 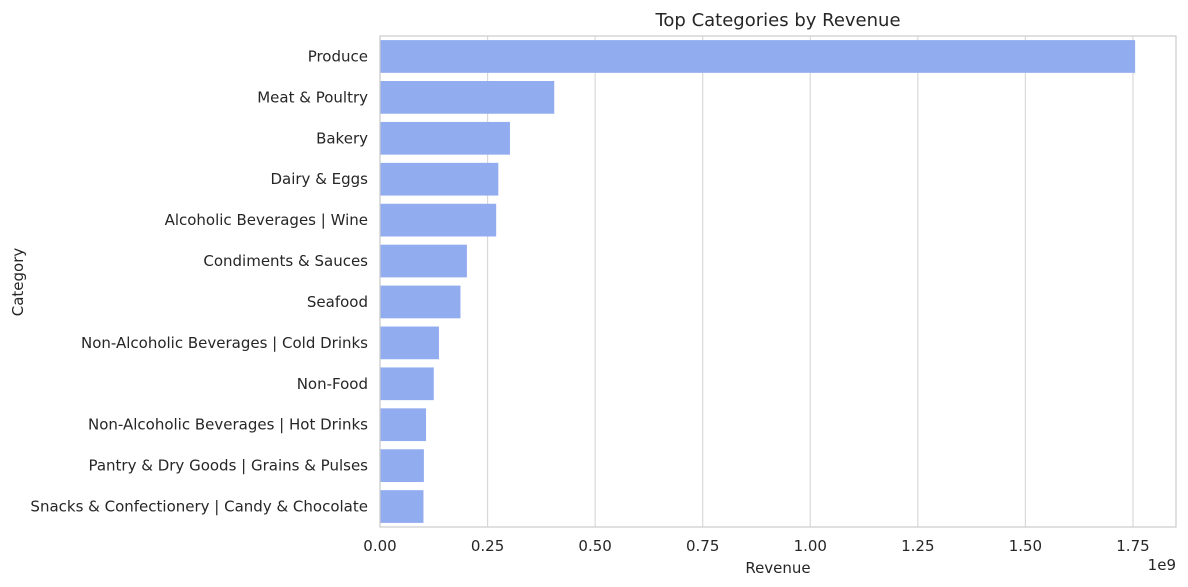 I want to click on y-tick-label: Bakery, so click(x=342, y=138).